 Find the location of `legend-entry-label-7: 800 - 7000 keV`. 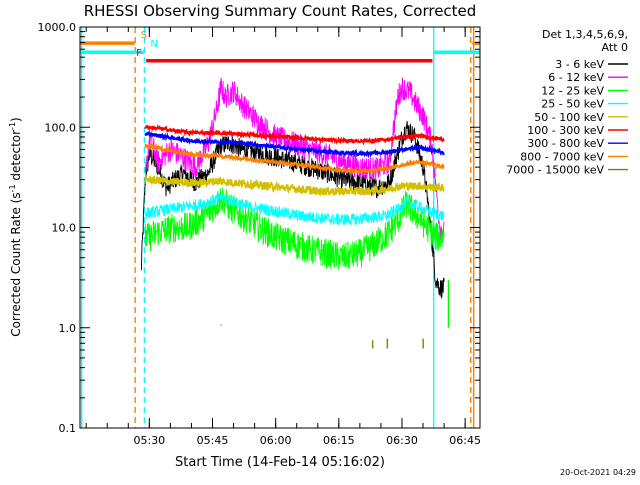

legend-entry-label-7: 800 - 7000 keV is located at coordinates (562, 156).